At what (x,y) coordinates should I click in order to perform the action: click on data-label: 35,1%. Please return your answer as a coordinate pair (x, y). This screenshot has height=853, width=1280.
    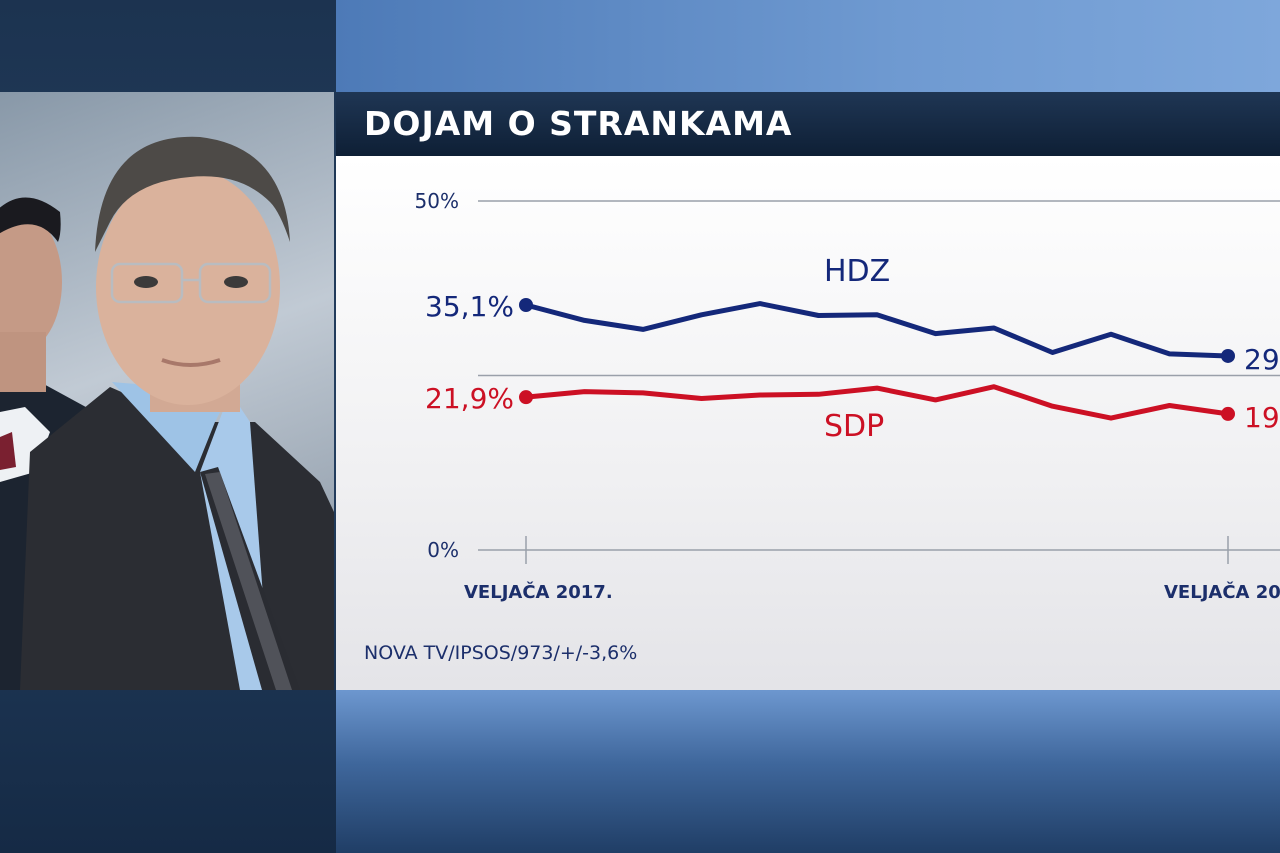
    Looking at the image, I should click on (469, 306).